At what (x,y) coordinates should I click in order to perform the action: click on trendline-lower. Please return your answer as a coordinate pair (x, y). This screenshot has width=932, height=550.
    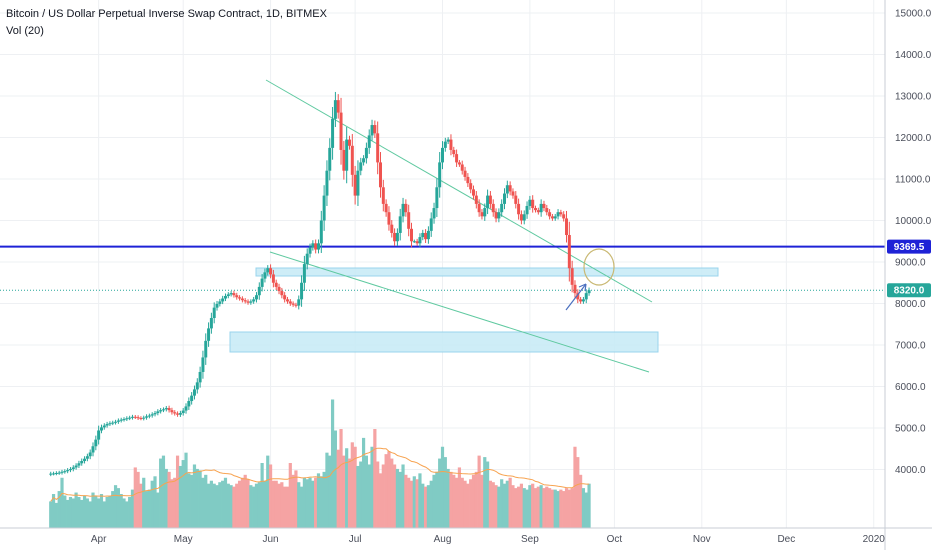
    Looking at the image, I should click on (459, 312).